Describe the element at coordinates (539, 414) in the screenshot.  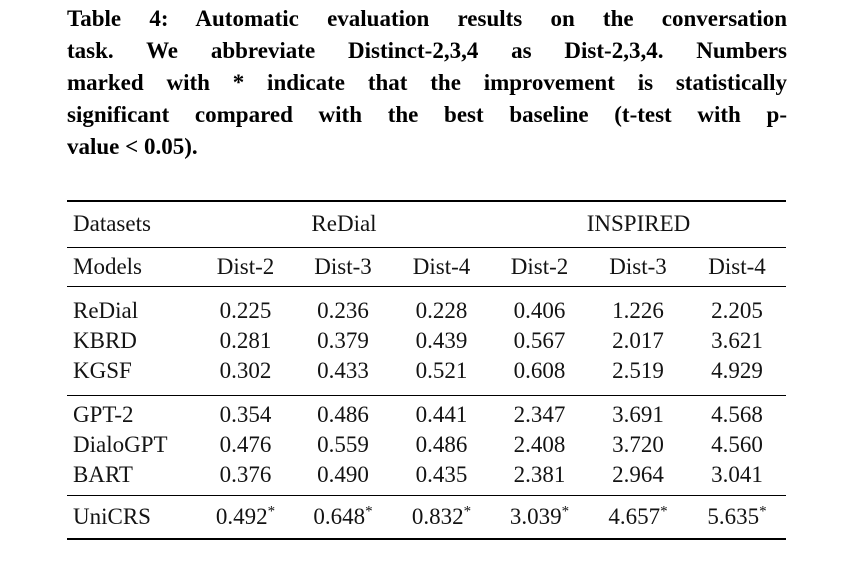
I see `metric-value-cell: 2.347` at that location.